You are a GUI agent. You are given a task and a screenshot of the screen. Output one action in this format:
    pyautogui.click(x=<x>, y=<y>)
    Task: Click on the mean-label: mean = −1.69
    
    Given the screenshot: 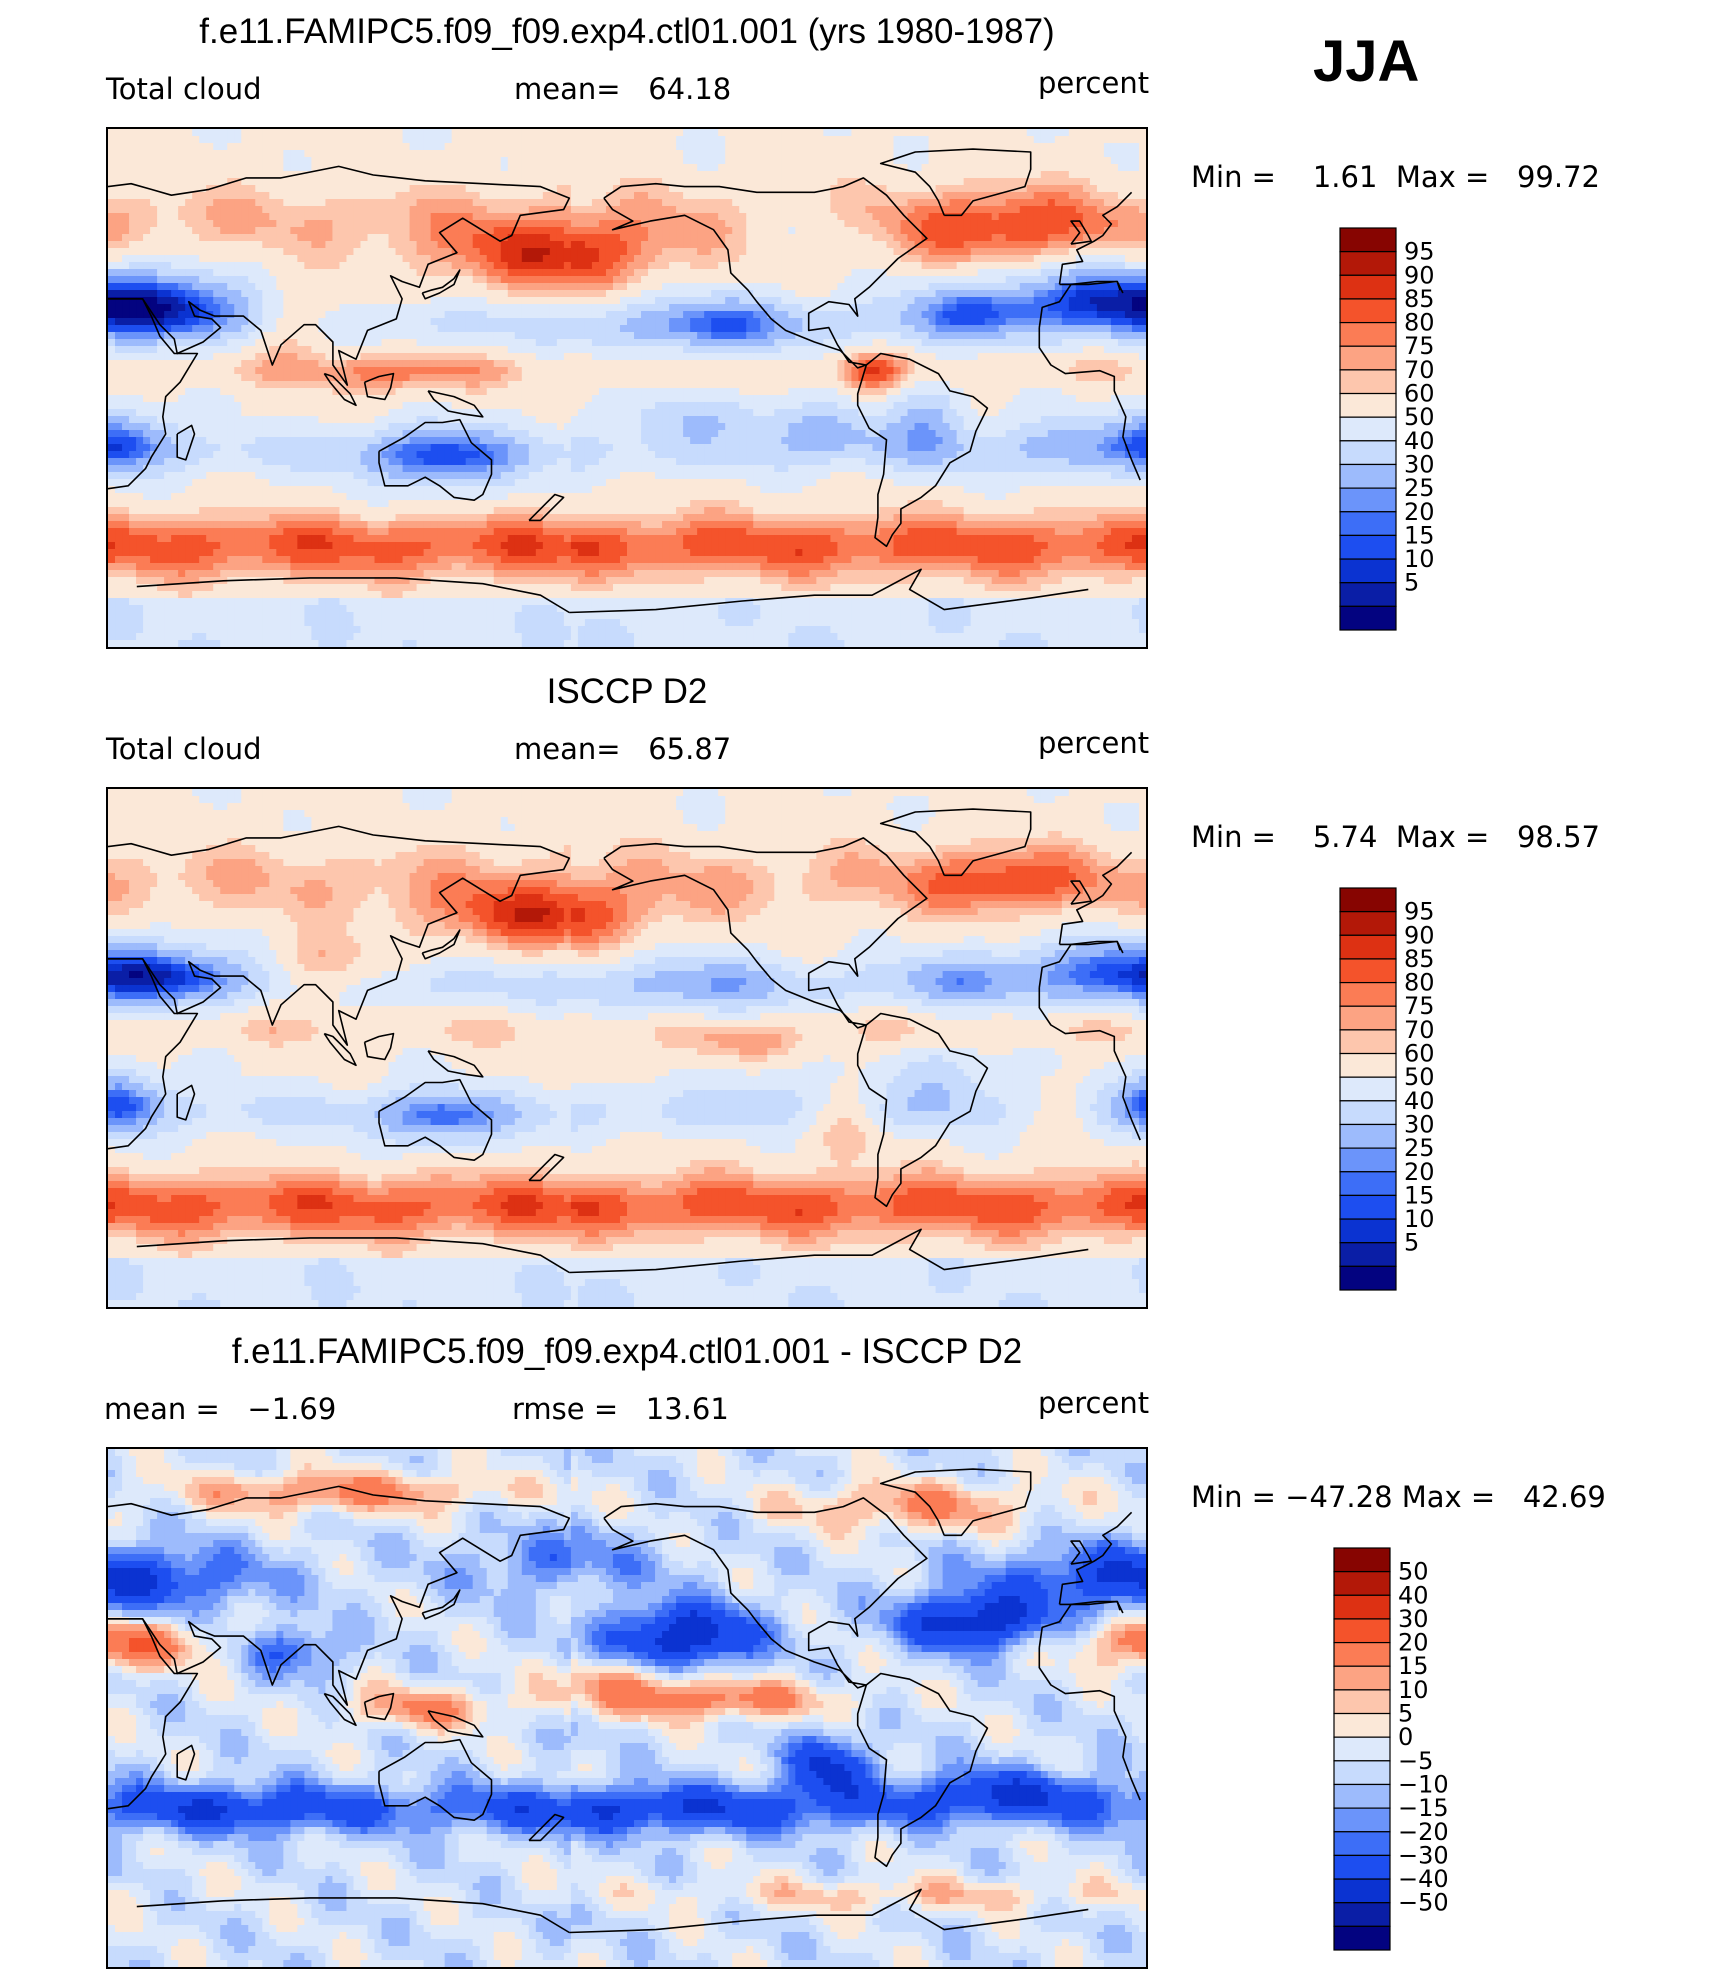 What is the action you would take?
    pyautogui.click(x=220, y=1409)
    